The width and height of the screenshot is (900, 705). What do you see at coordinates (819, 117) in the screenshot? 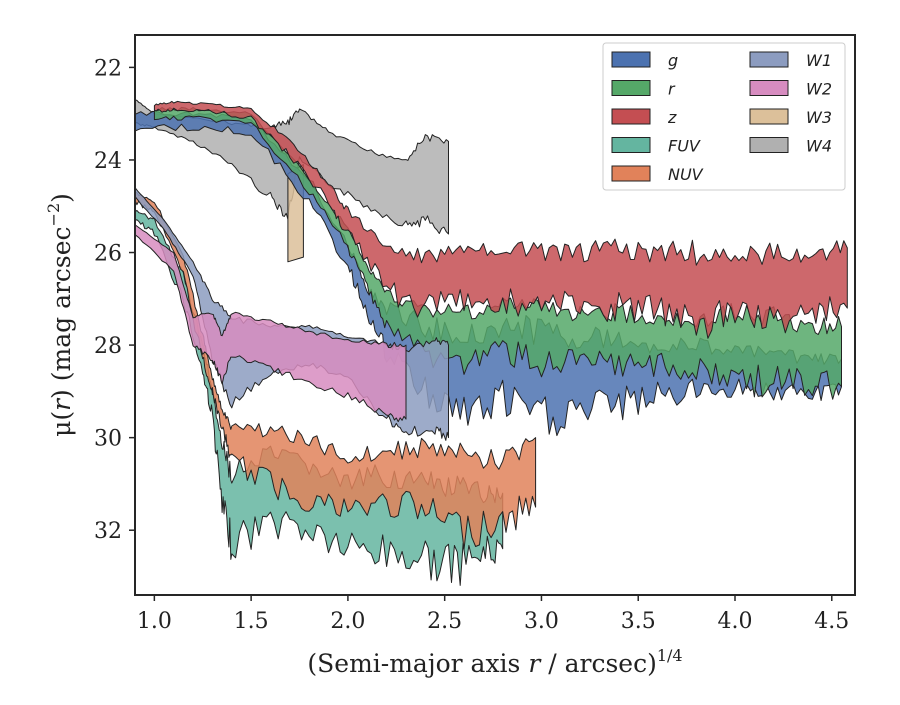
I see `legend-label-w3: W3` at bounding box center [819, 117].